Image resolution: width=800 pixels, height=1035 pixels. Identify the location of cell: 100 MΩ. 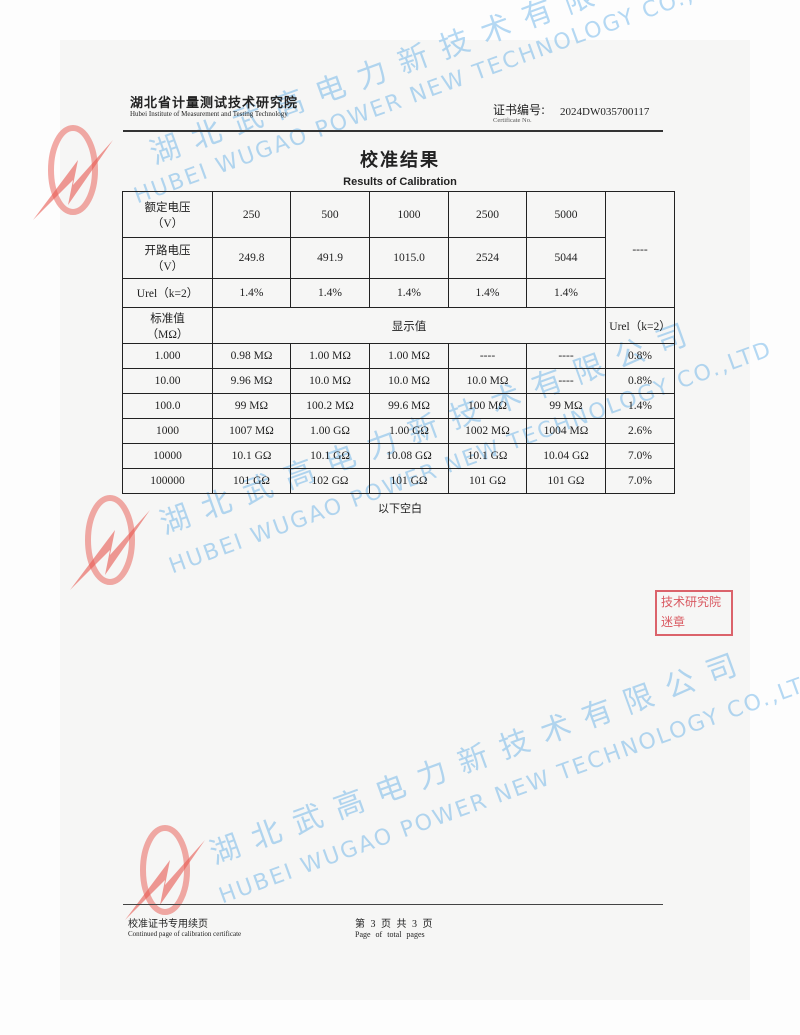
(487, 406).